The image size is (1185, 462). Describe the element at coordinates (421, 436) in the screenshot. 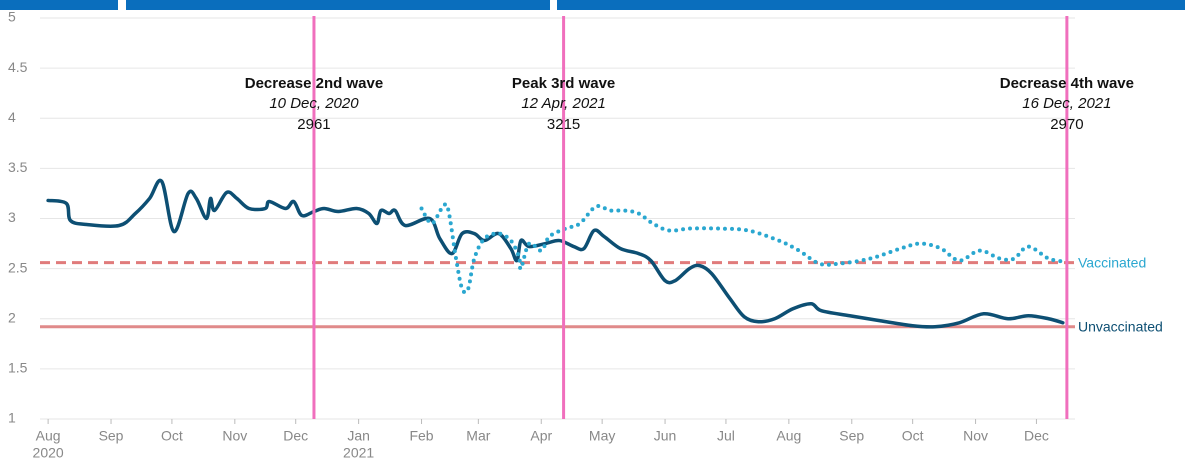

I see `x-tick-label: Feb` at that location.